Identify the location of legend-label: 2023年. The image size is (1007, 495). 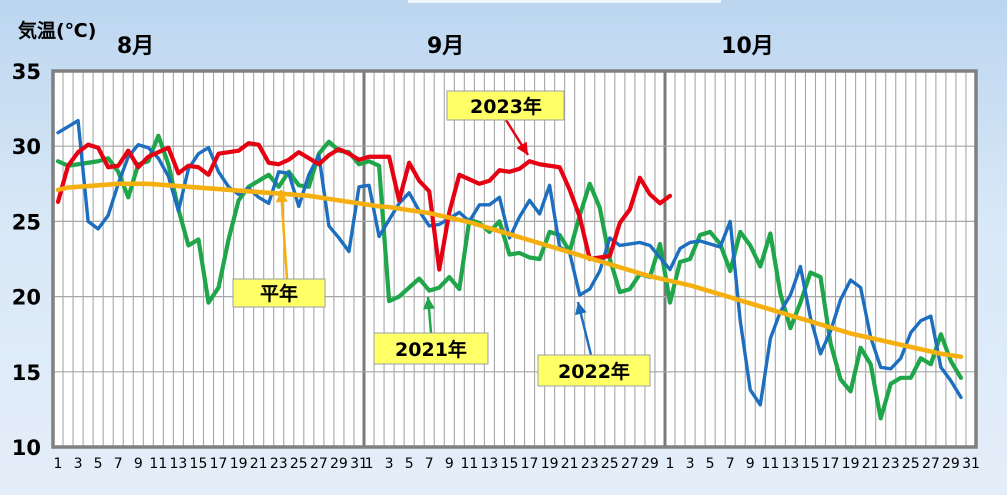
(506, 106).